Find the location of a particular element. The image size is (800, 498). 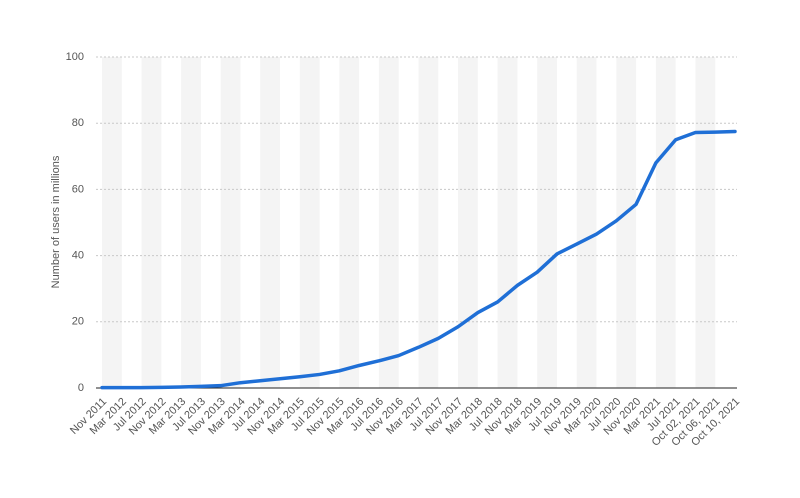

y-tick-label: 40 is located at coordinates (78, 256).